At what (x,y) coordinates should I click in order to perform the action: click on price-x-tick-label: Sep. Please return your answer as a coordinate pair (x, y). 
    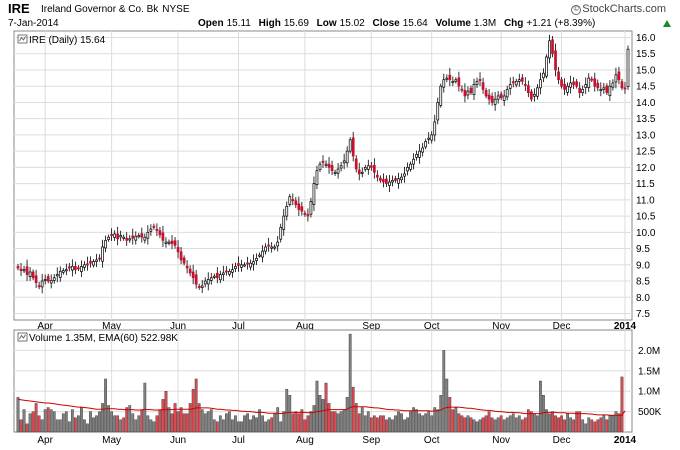
    Looking at the image, I should click on (371, 326).